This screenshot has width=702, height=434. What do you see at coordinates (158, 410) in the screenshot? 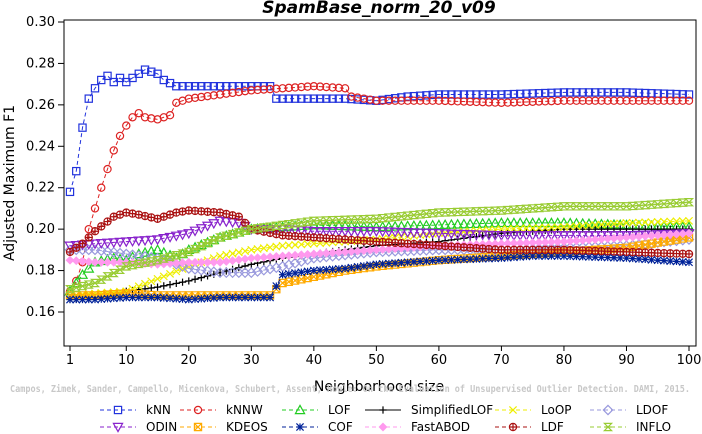
I see `legend-label: kNN` at bounding box center [158, 410].